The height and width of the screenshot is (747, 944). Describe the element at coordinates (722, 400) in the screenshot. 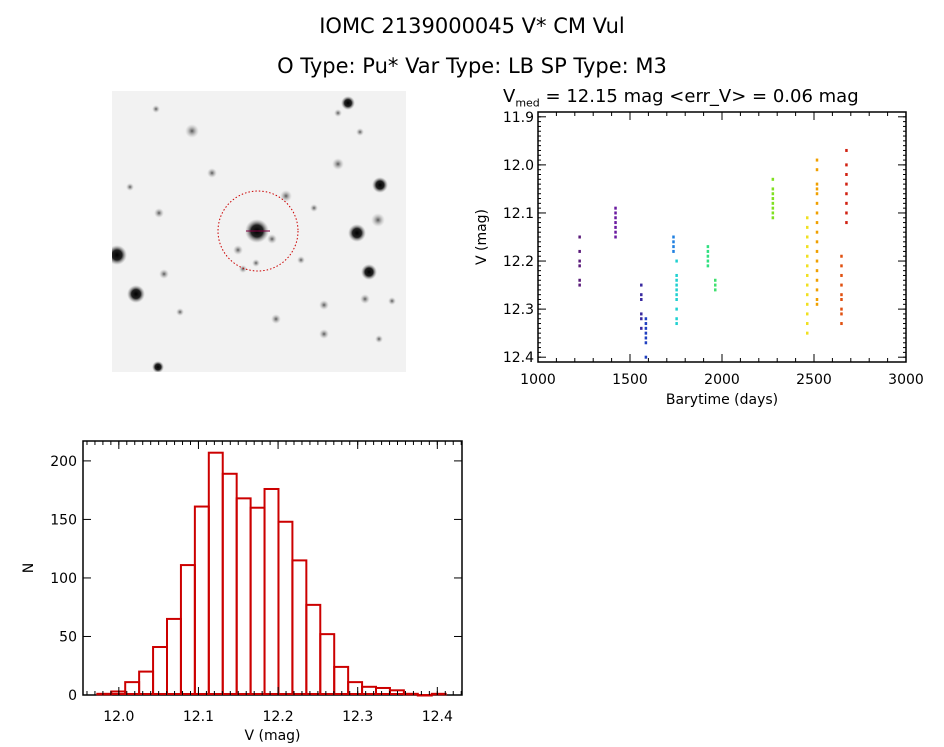

I see `x-axis-label: Barytime (days)` at that location.